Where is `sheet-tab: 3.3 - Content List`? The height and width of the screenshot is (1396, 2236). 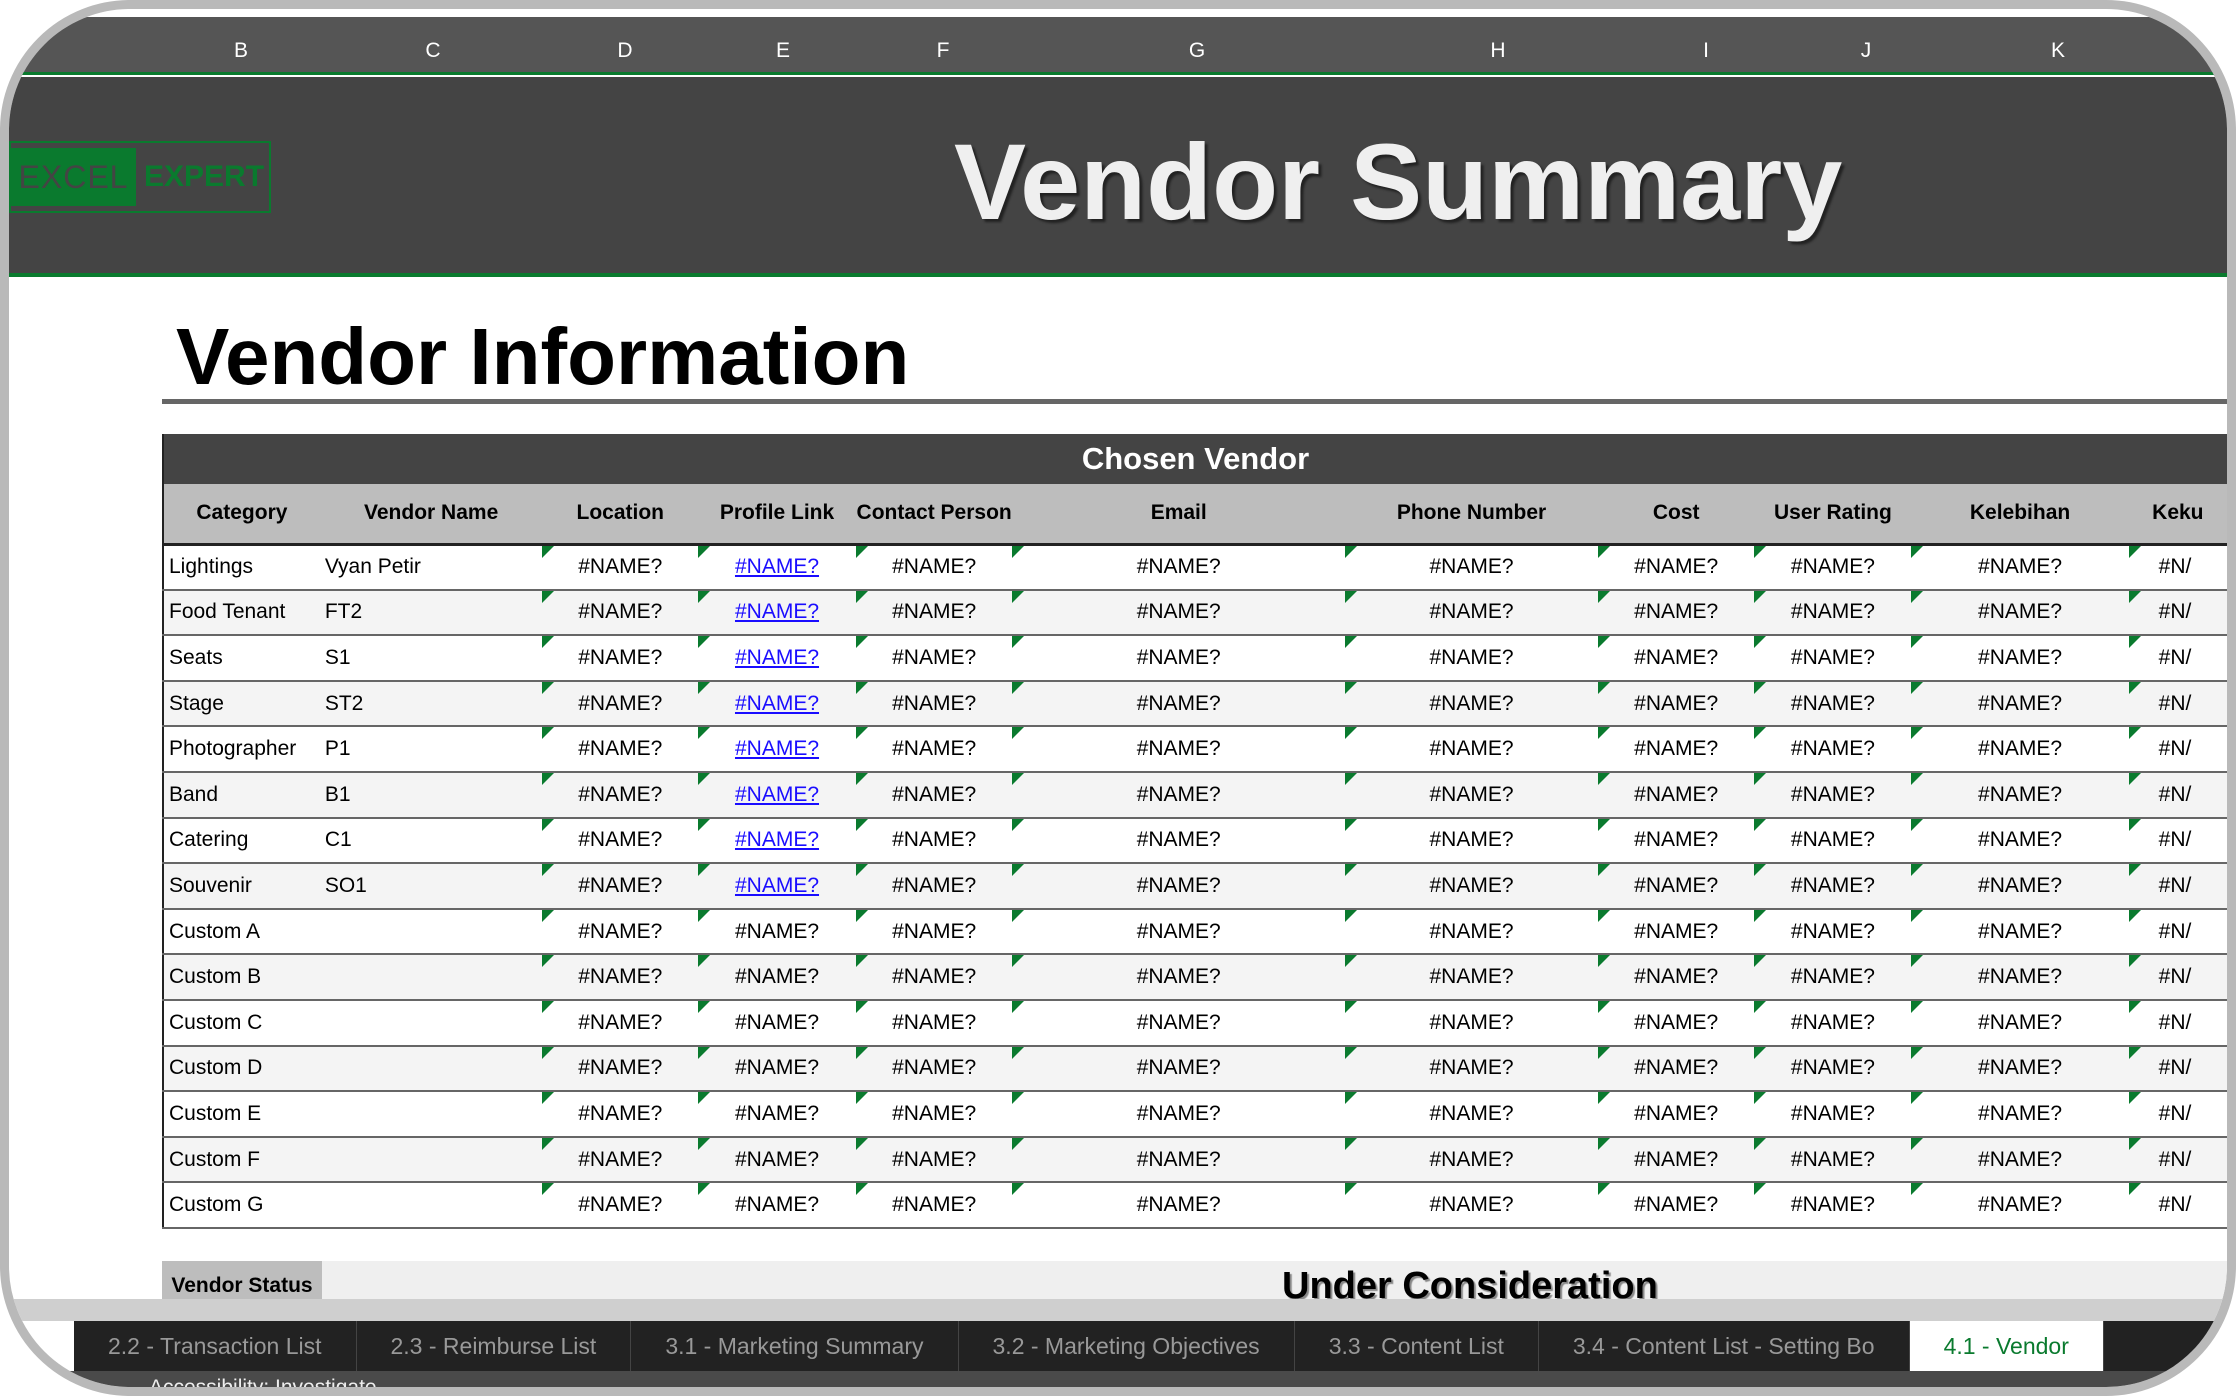
sheet-tab: 3.3 - Content List is located at coordinates (1417, 1346).